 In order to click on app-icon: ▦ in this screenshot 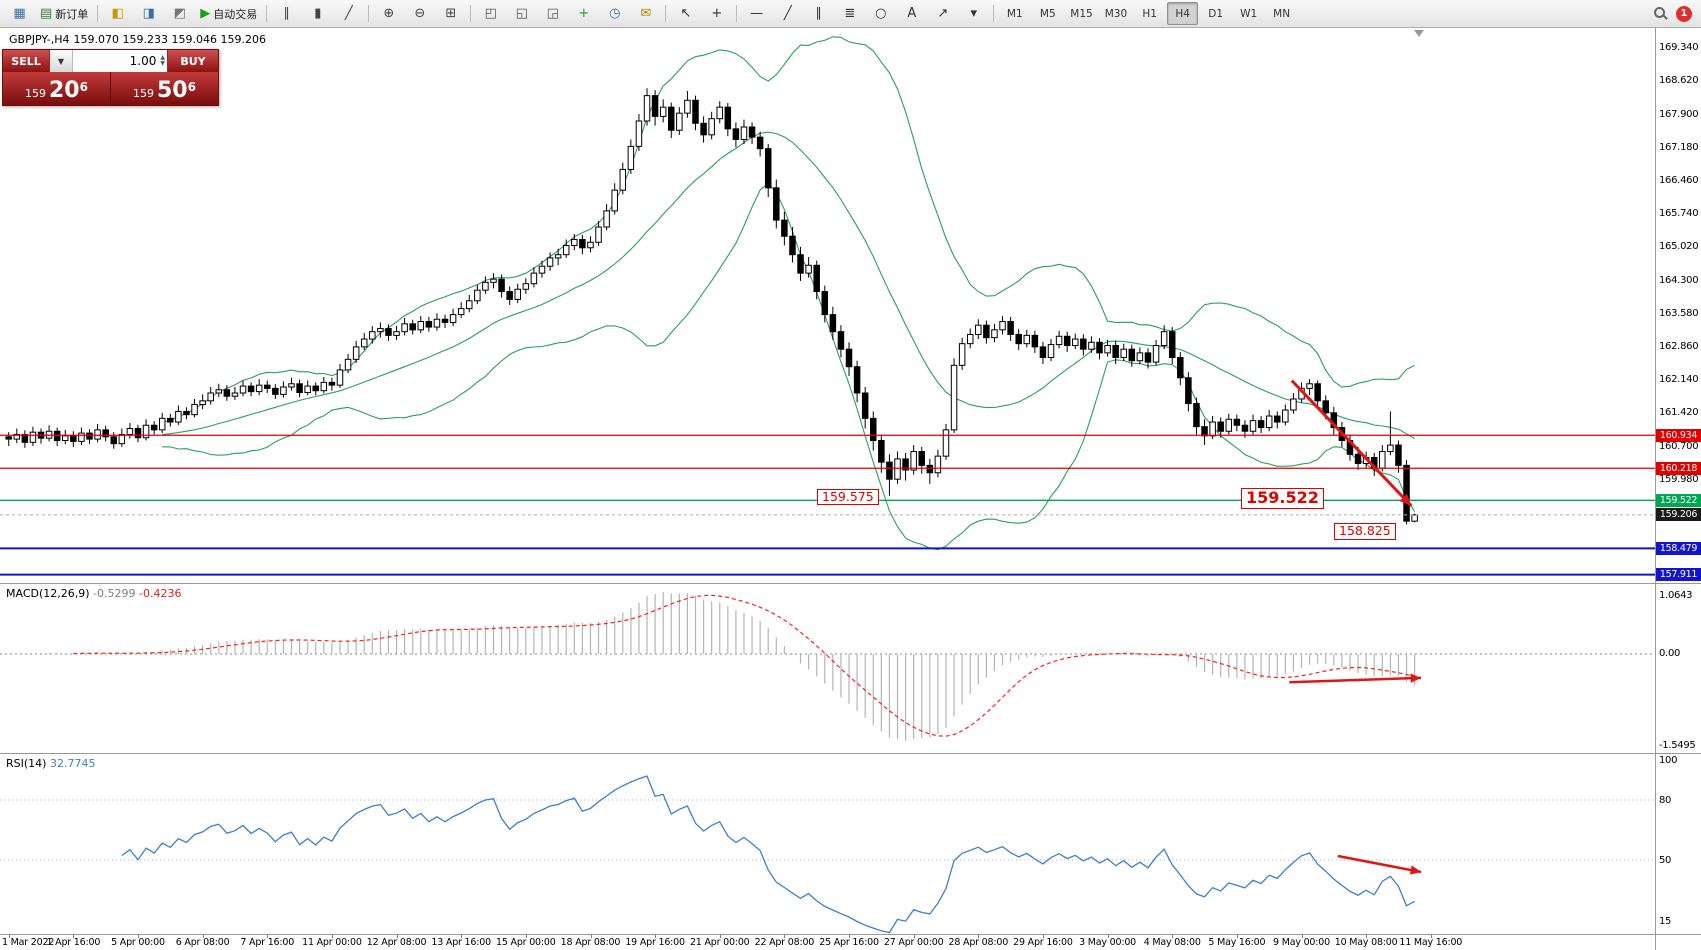, I will do `click(19, 13)`.